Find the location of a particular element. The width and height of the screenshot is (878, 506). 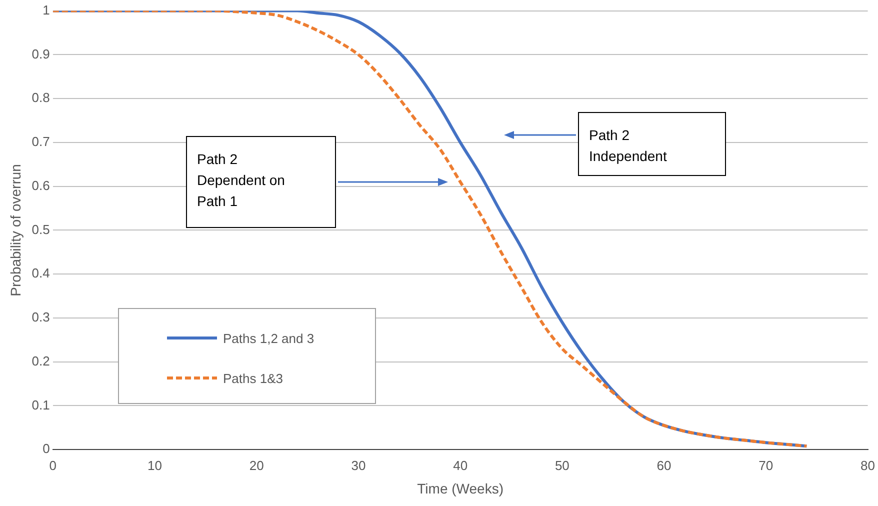

y-tick-label: 0.9 is located at coordinates (41, 54).